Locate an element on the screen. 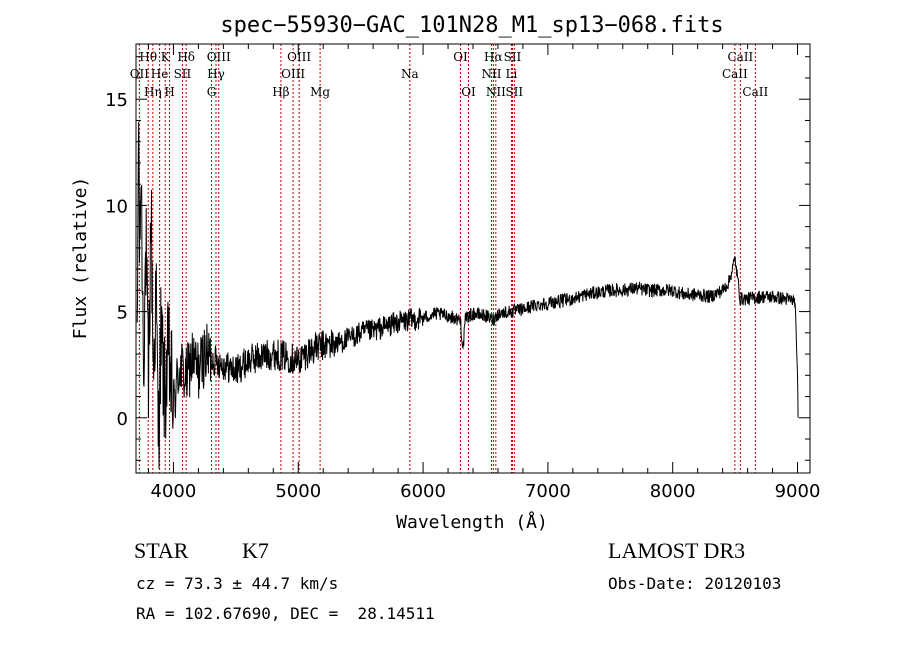 The width and height of the screenshot is (900, 649). y-tick-label: 5 is located at coordinates (122, 313).